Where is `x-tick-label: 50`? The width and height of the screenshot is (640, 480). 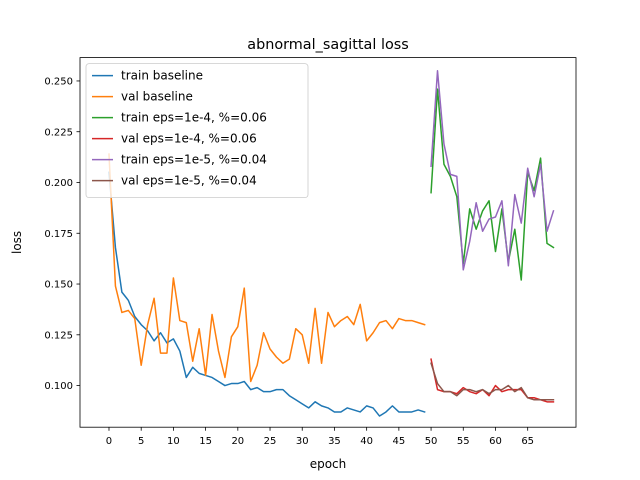
x-tick-label: 50 is located at coordinates (431, 441).